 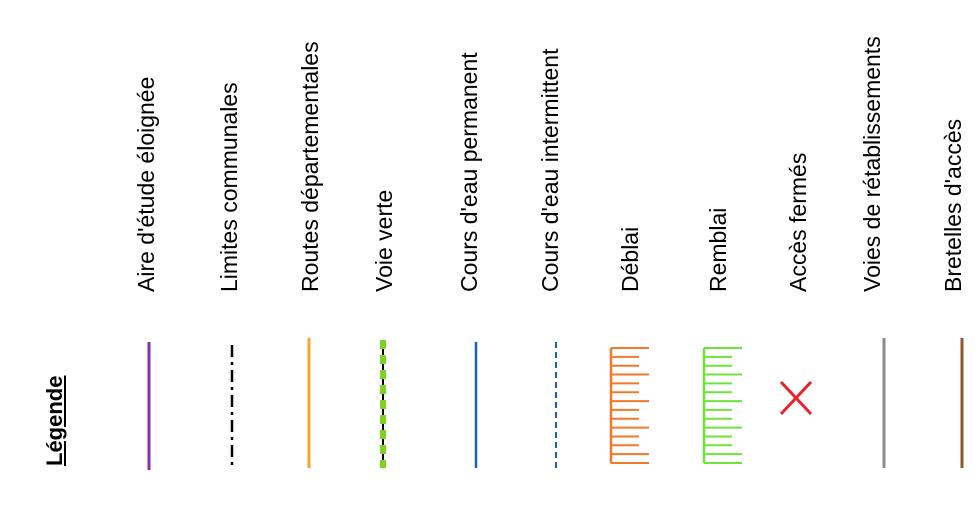 What do you see at coordinates (796, 398) in the screenshot?
I see `acces-fermes-cross-symbol` at bounding box center [796, 398].